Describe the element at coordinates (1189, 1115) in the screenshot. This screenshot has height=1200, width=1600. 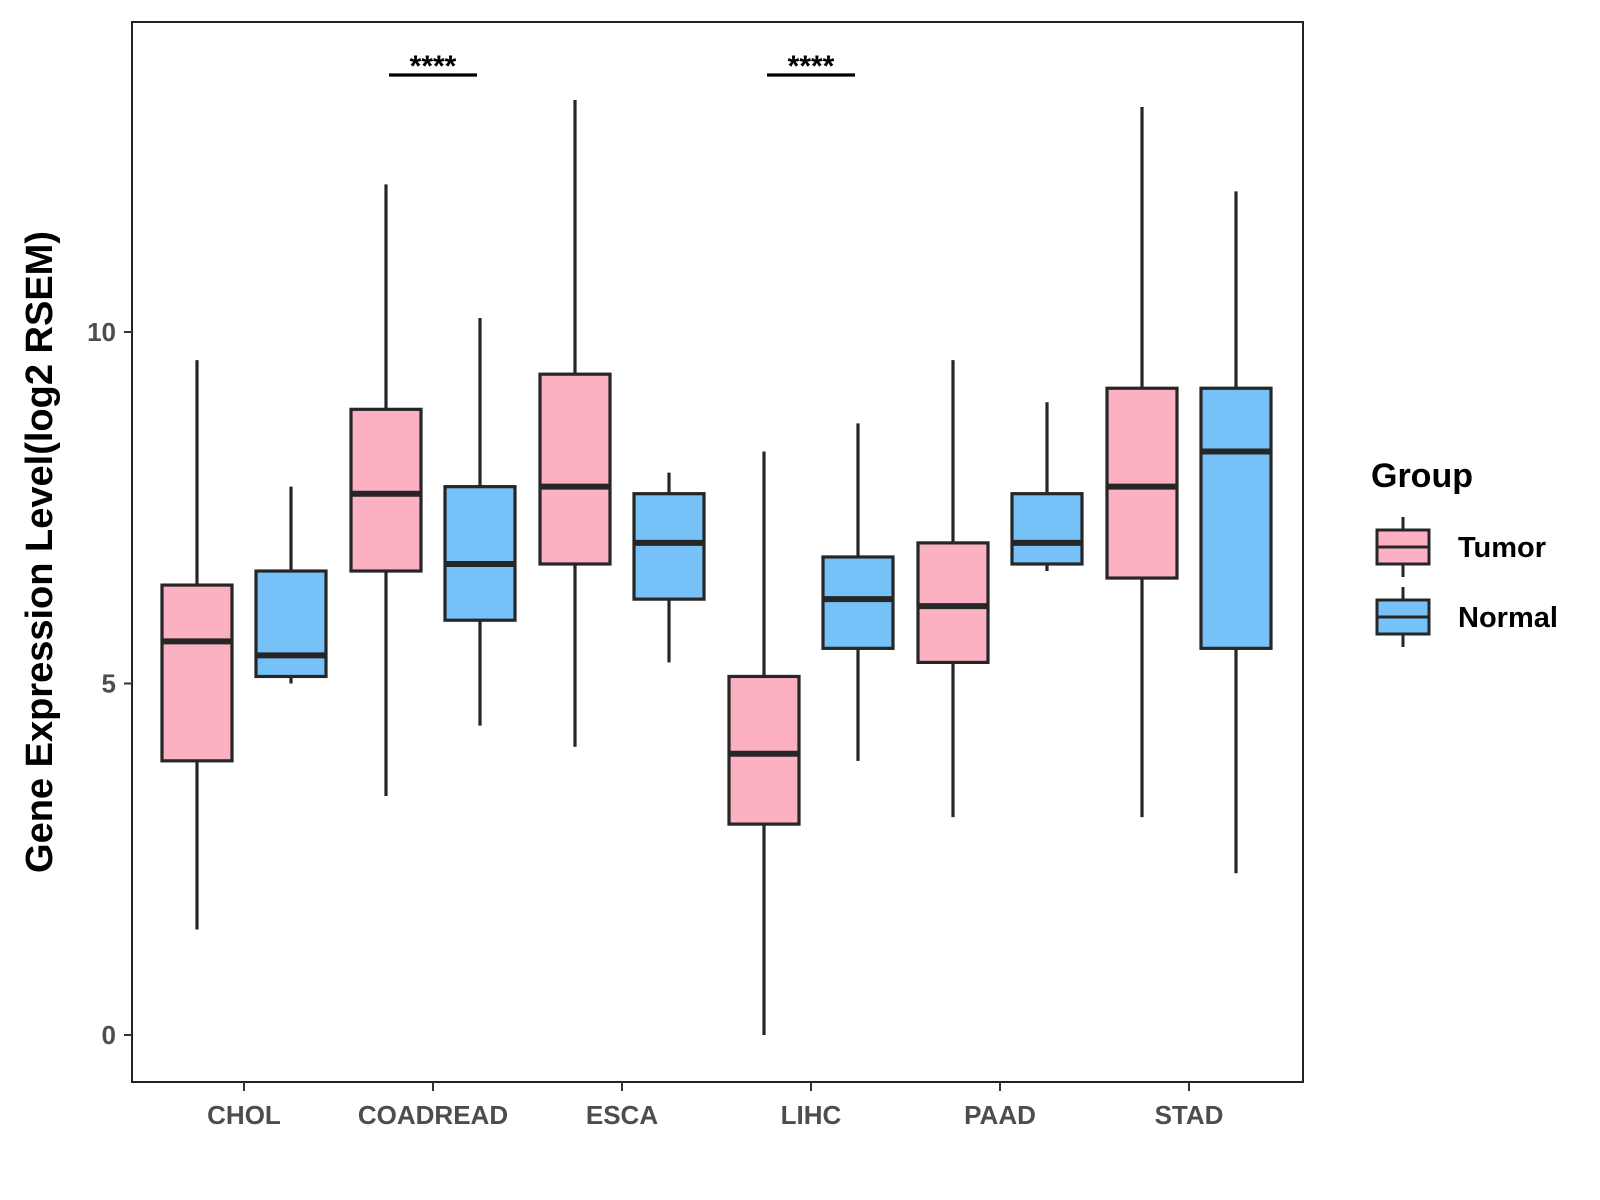
I see `x-tick-label-stad: STAD` at that location.